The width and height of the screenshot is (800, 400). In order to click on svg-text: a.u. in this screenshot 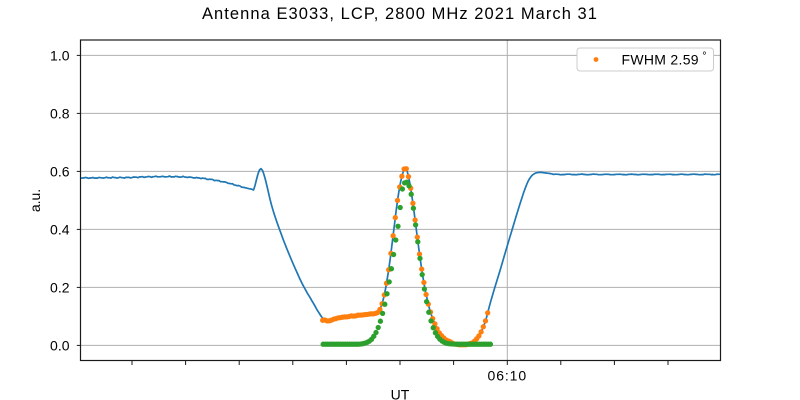, I will do `click(35, 200)`.